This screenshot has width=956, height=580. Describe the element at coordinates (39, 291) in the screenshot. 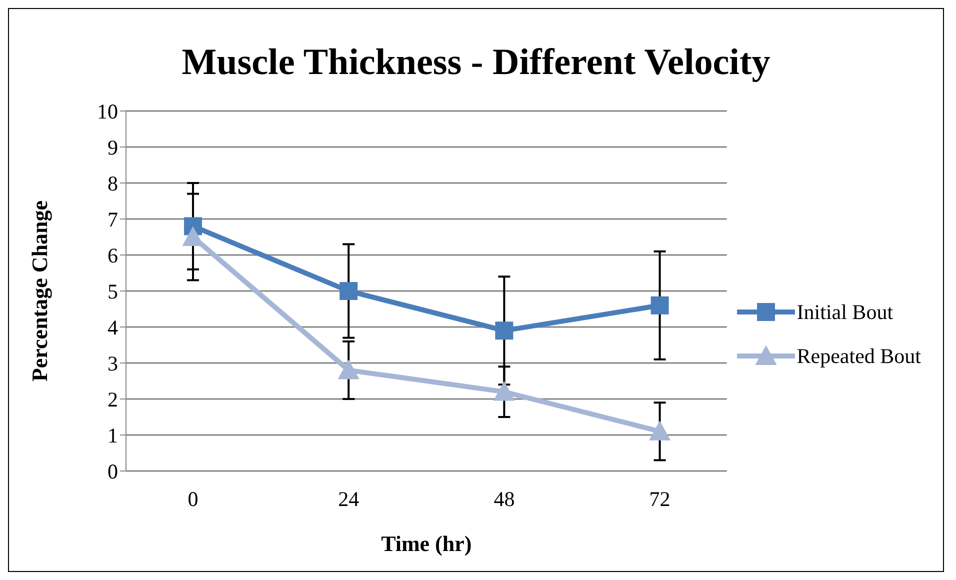

I see `y-axis-title: Percentage Change` at that location.